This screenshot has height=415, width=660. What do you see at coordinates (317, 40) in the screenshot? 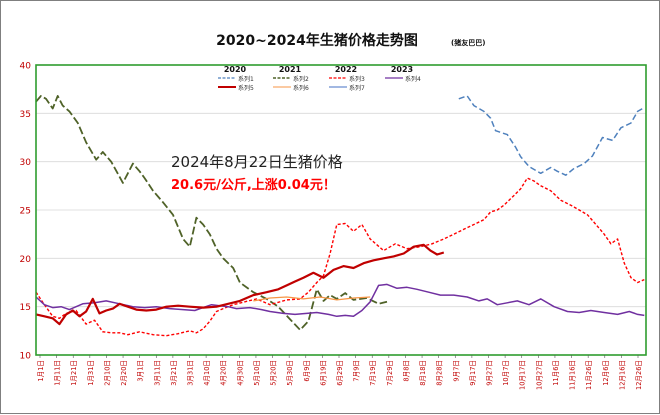
I see `chart-title: 2020~2024年生猪价格走势图` at bounding box center [317, 40].